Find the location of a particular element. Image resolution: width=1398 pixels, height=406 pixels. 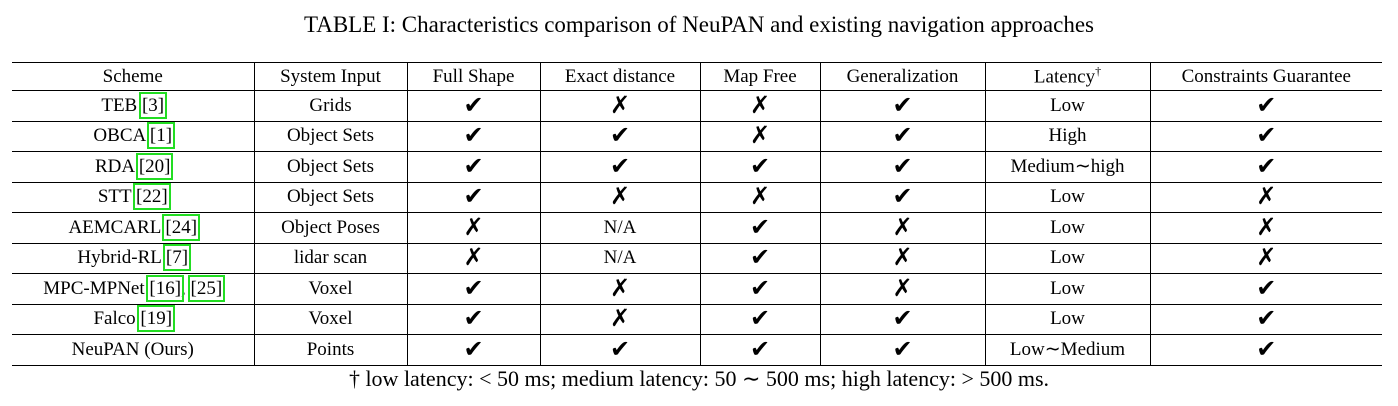

citation-link: [7] is located at coordinates (177, 258).